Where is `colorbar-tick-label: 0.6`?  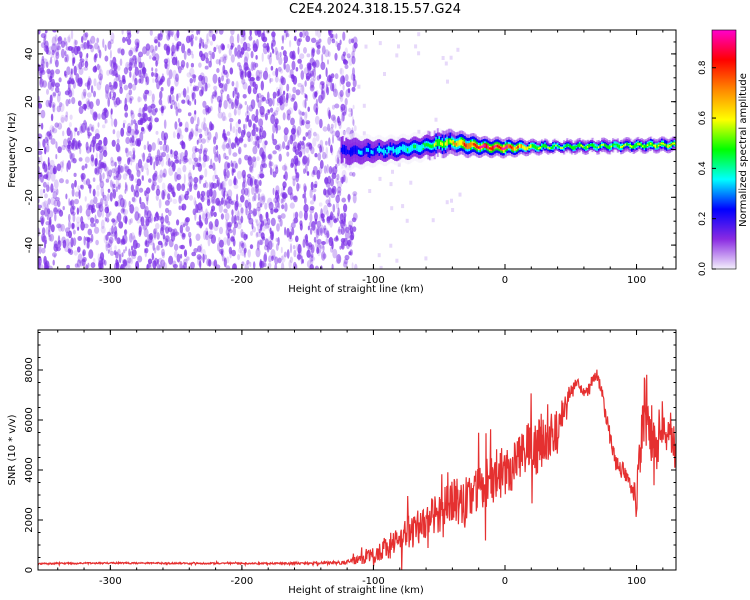
colorbar-tick-label: 0.6 is located at coordinates (703, 118).